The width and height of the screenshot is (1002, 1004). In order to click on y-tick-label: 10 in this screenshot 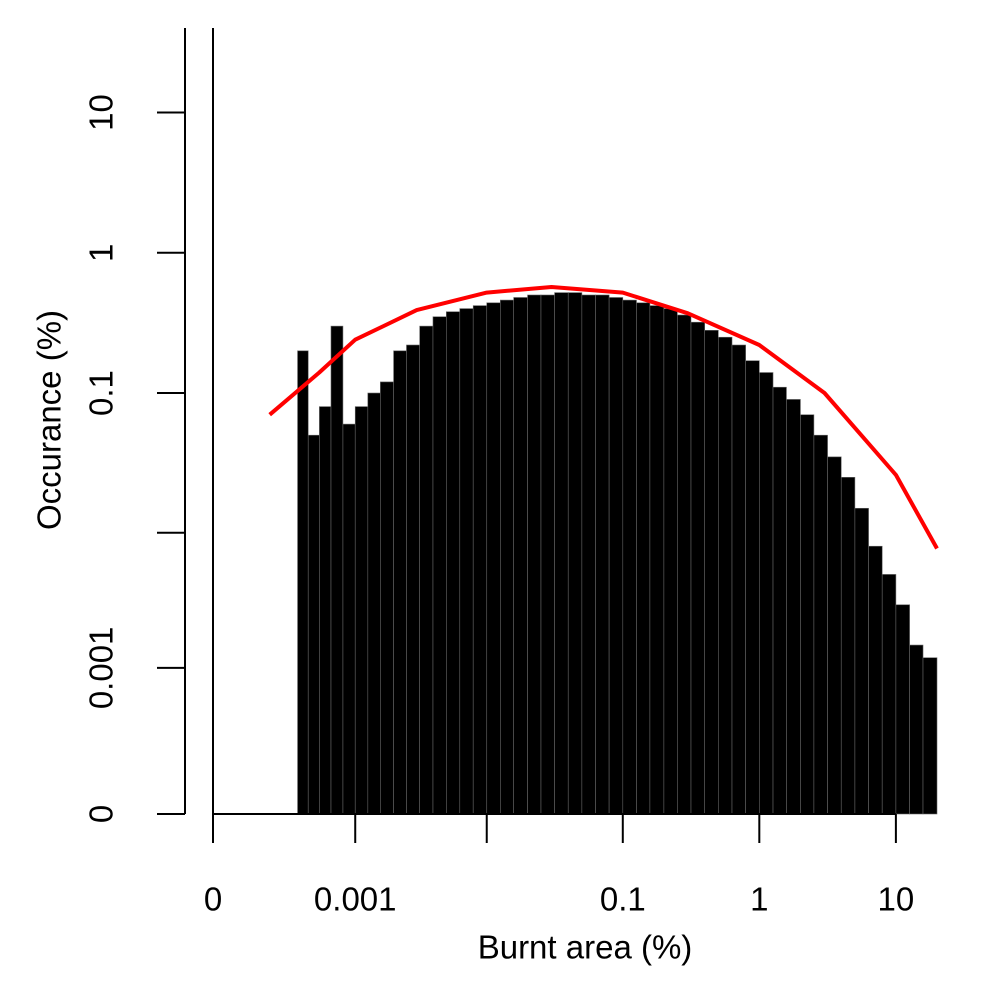, I will do `click(101, 112)`.